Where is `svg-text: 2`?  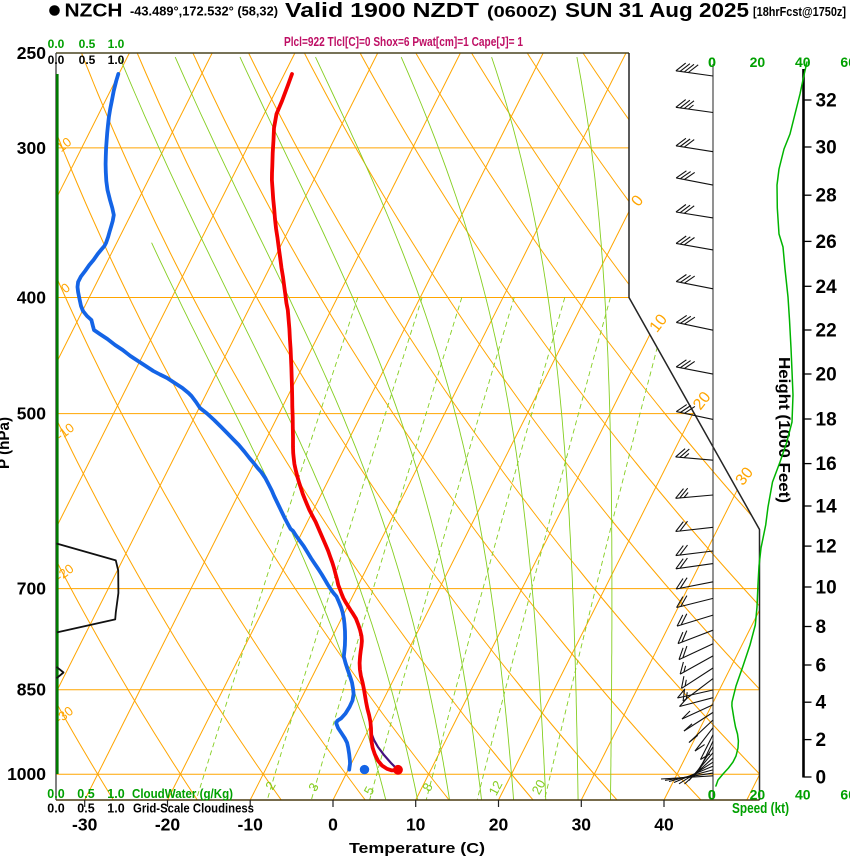 svg-text: 2 is located at coordinates (821, 740).